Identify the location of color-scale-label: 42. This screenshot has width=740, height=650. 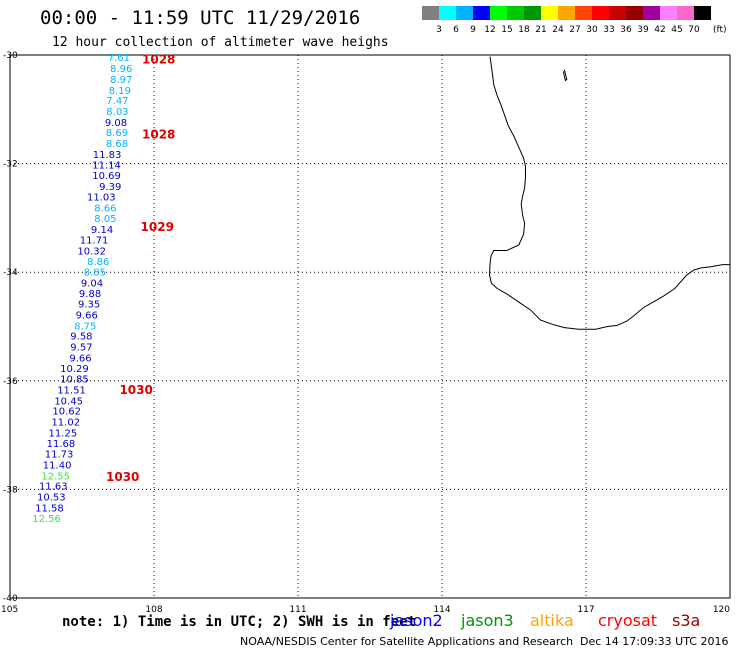
(659, 30).